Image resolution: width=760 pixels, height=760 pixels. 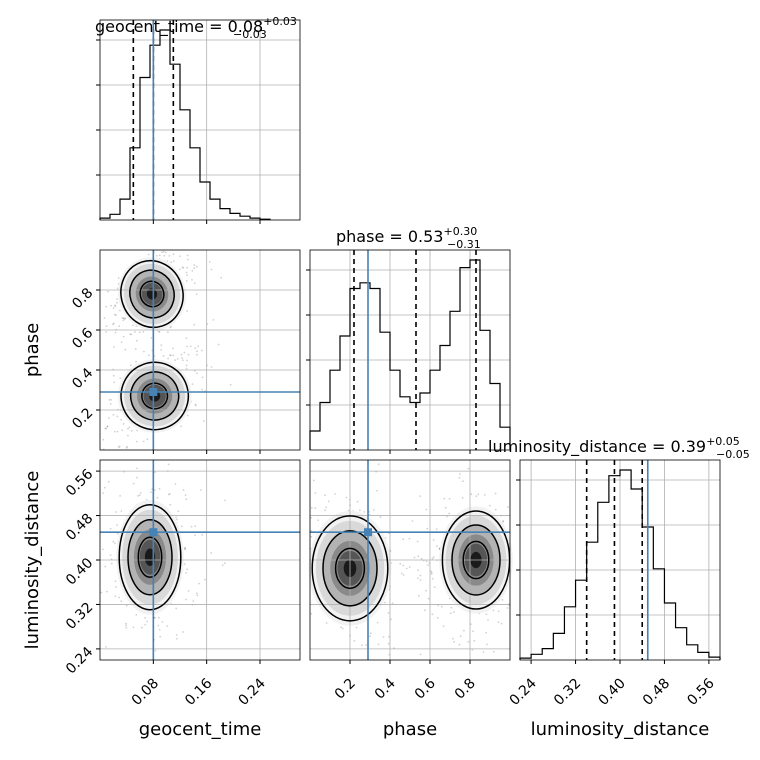 I want to click on title-phase-minus: −0.31, so click(x=464, y=244).